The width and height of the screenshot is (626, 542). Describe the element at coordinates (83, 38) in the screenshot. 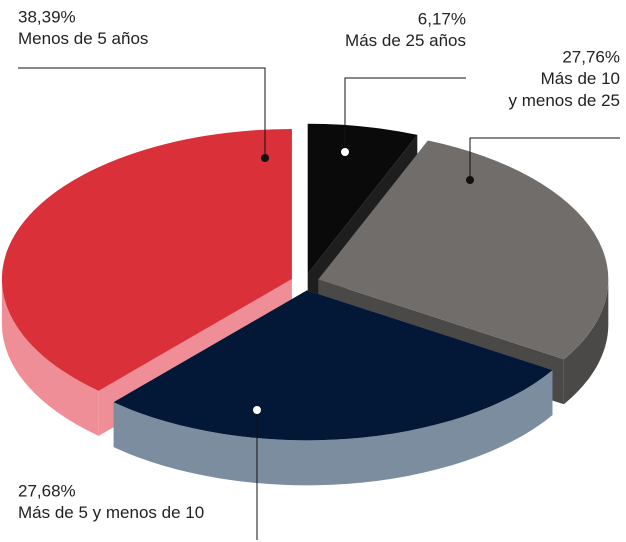

I see `category-label: Menos de 5 años` at that location.